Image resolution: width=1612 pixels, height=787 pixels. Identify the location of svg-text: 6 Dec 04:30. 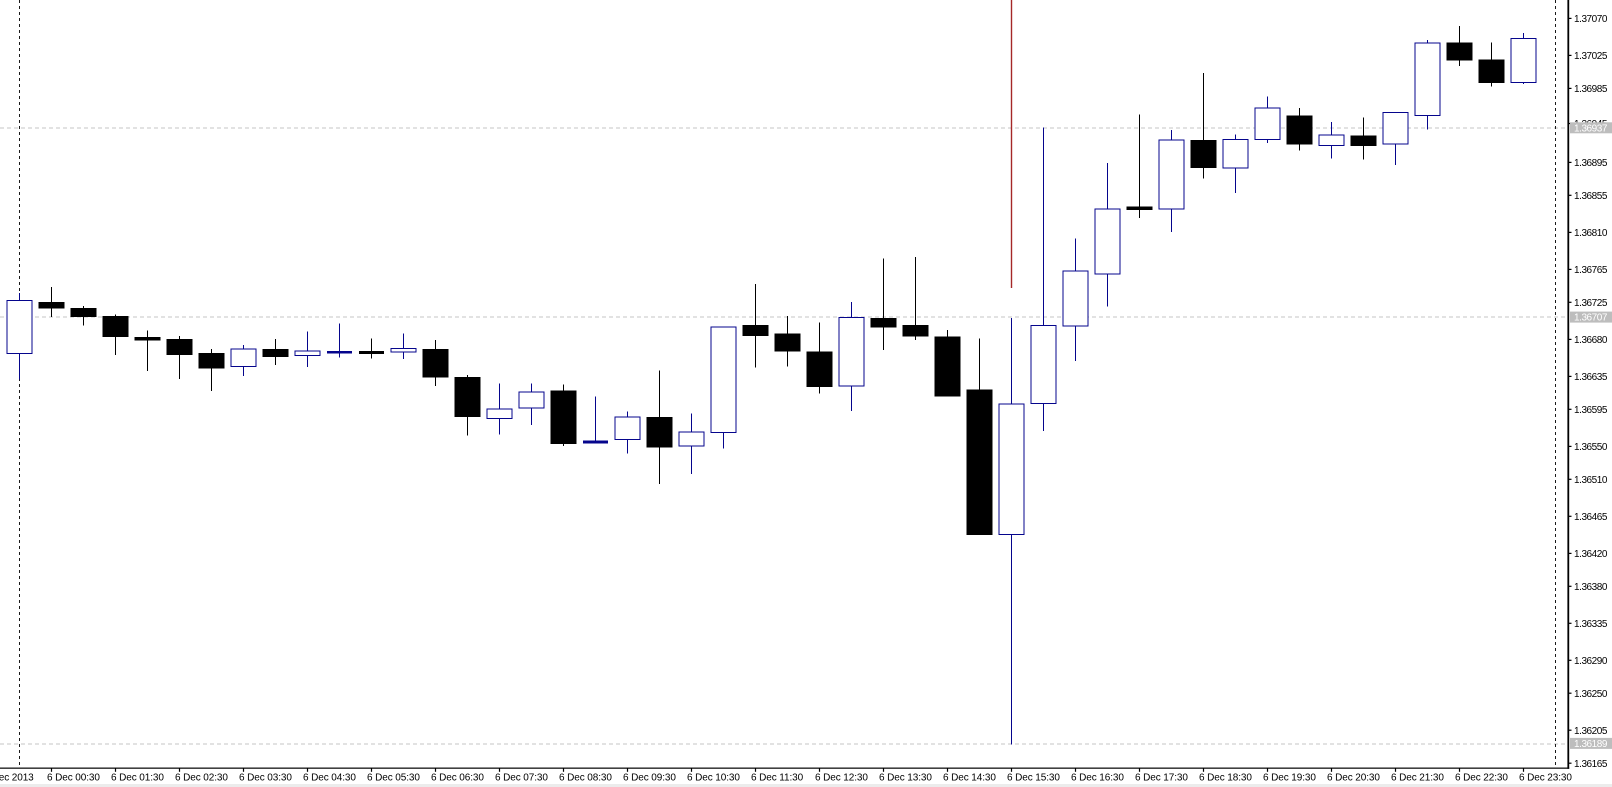
(329, 778).